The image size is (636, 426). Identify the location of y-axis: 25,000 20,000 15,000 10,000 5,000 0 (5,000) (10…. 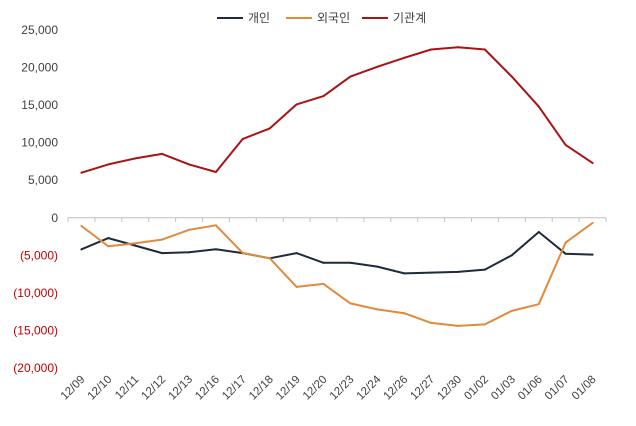
(35, 199).